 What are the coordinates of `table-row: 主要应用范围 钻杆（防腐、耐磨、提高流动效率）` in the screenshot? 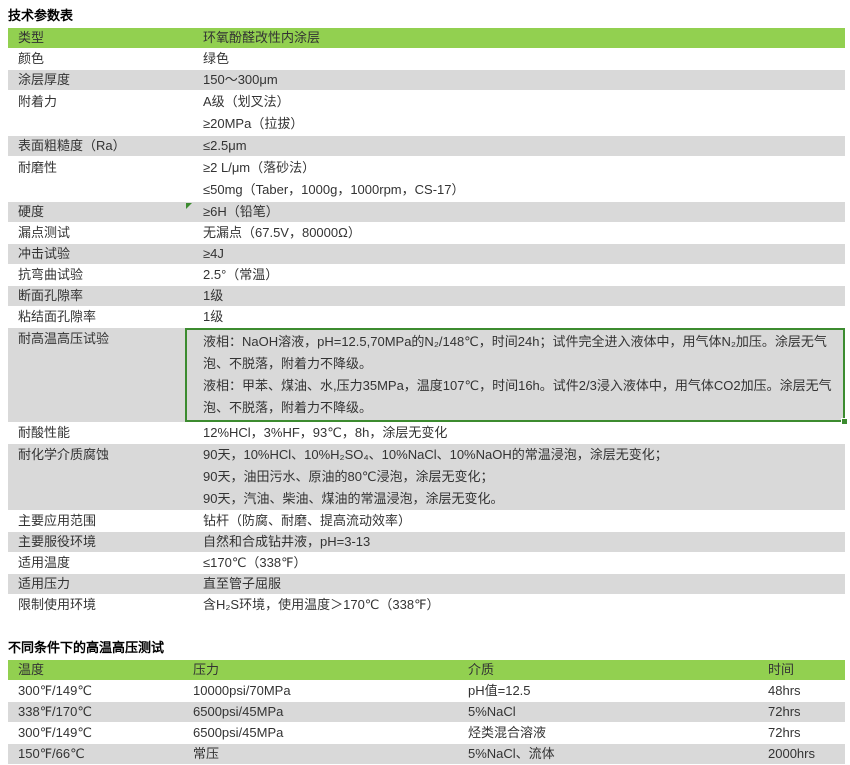 It's located at (426, 521).